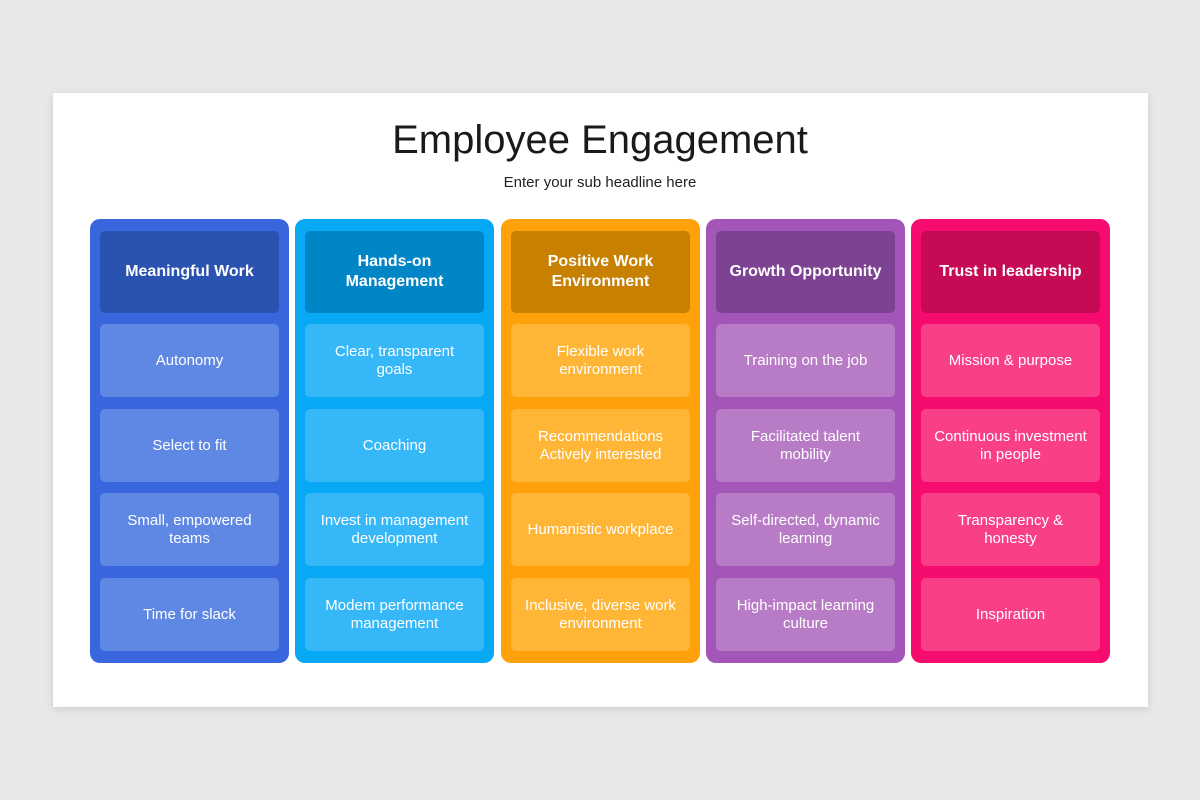  I want to click on column-item: High-impact learning culture, so click(805, 614).